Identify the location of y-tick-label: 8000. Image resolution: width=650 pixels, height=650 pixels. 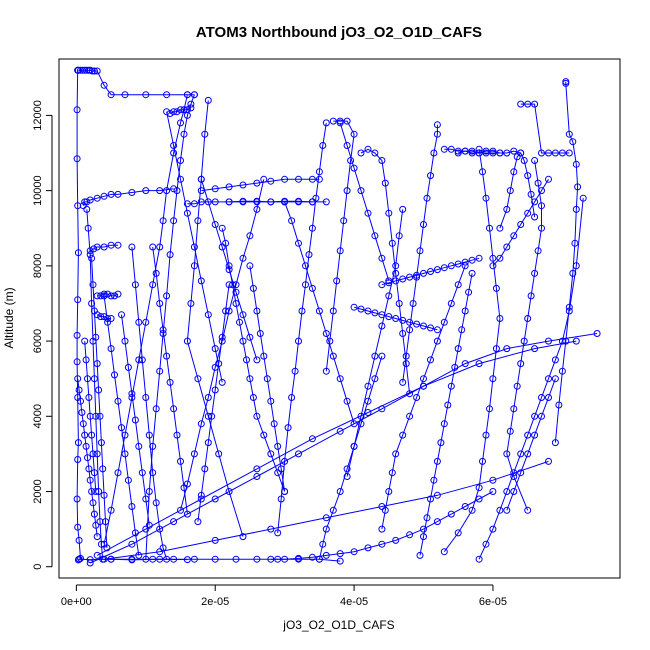
(38, 266).